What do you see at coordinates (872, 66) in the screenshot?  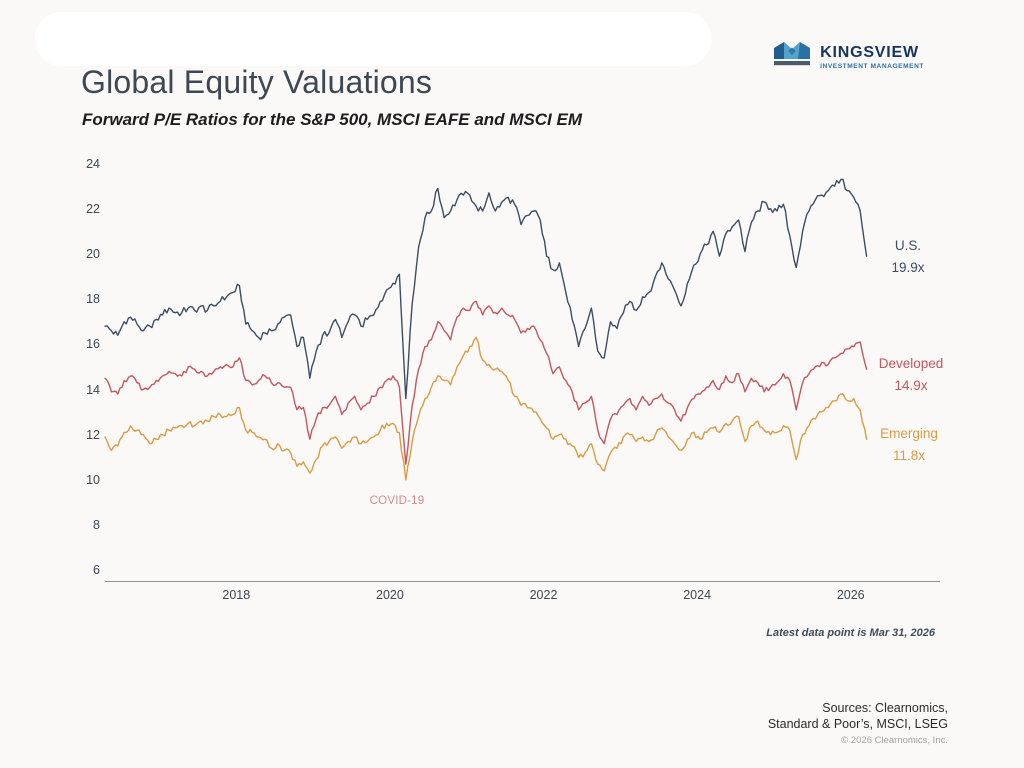 I see `logo-tagline: INVESTMENT MANAGEMENT` at bounding box center [872, 66].